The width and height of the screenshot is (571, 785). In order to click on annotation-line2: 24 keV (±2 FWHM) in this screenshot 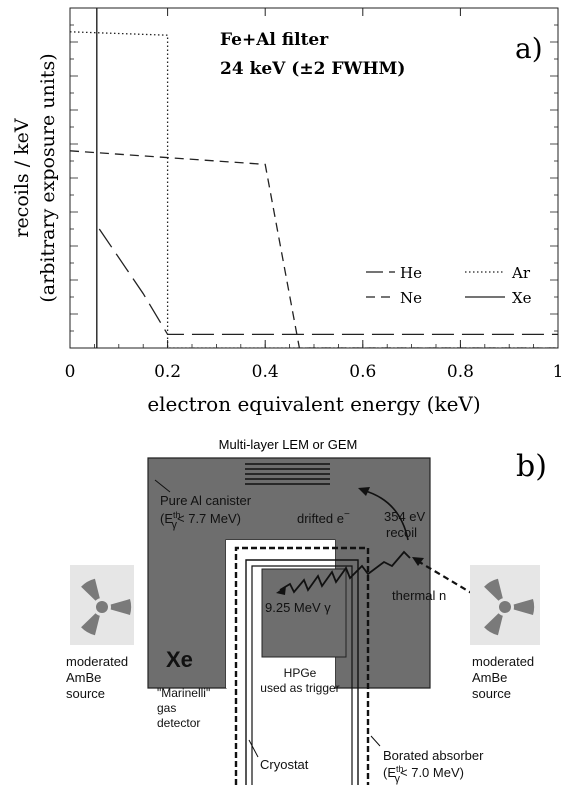, I will do `click(312, 69)`.